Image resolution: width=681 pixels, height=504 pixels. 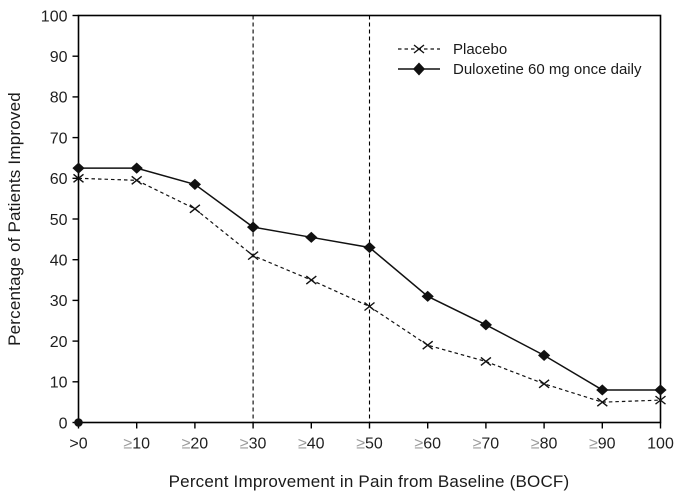 What do you see at coordinates (59, 301) in the screenshot?
I see `y-tick-label: 30` at bounding box center [59, 301].